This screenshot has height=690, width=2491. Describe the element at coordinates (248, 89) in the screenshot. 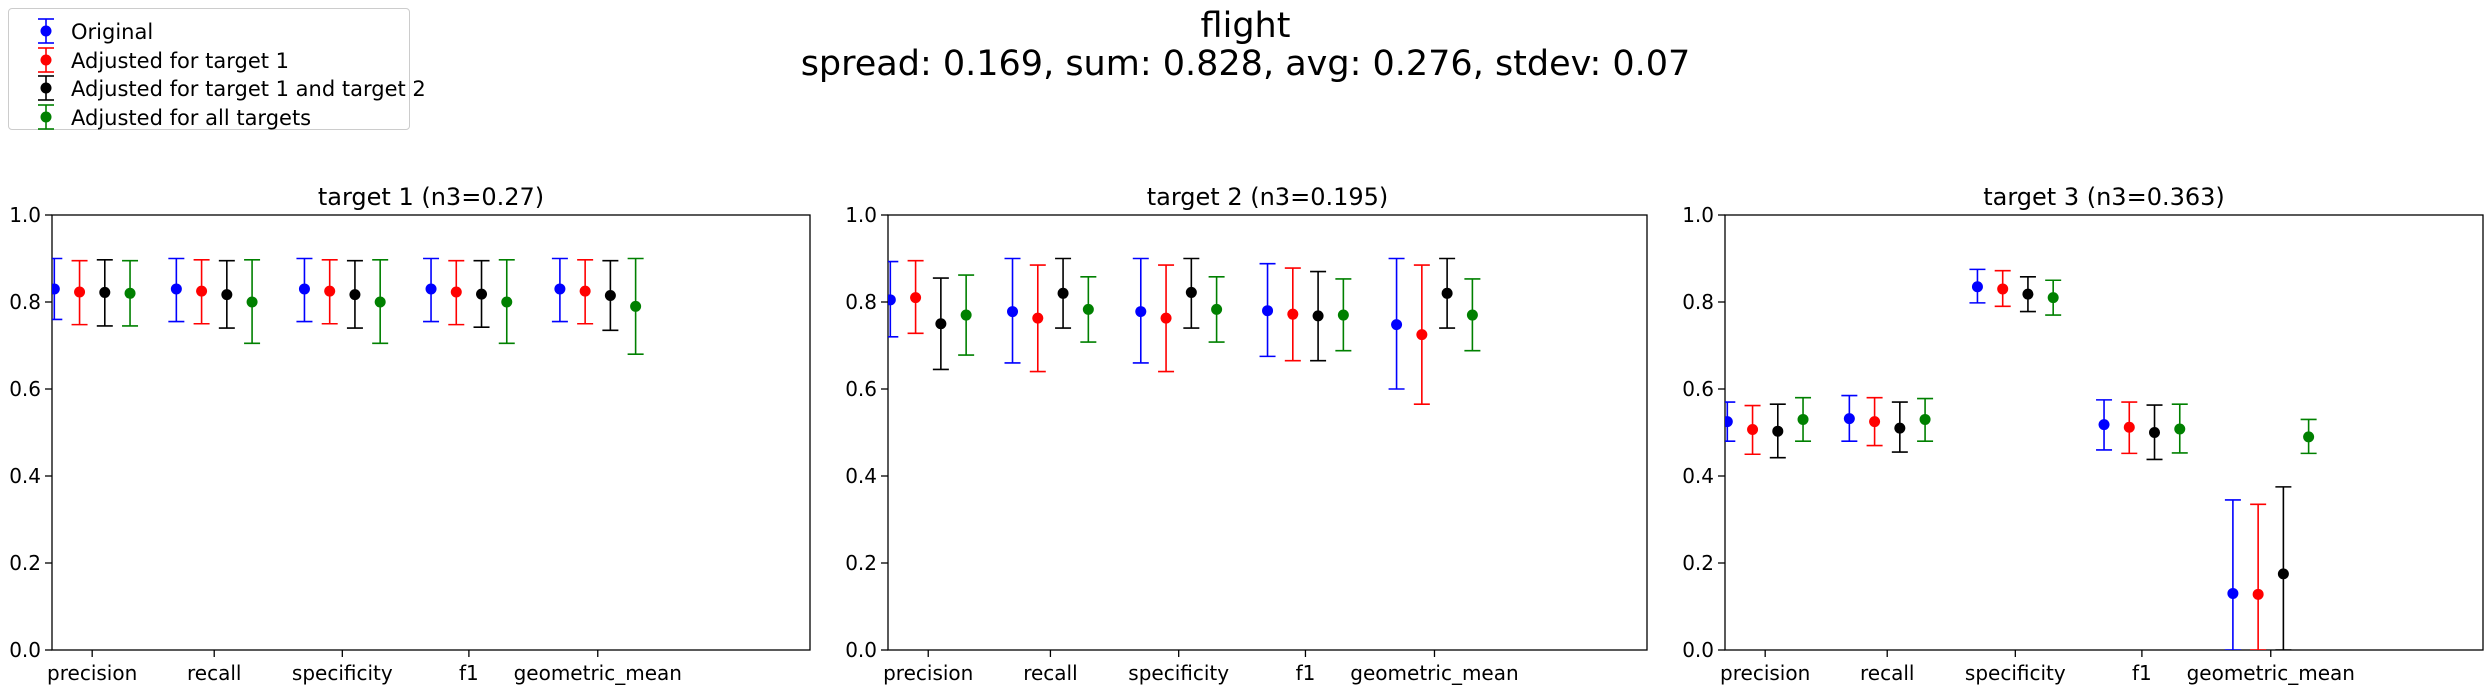

I see `legend-label: Adjusted for target 1 and target 2` at that location.